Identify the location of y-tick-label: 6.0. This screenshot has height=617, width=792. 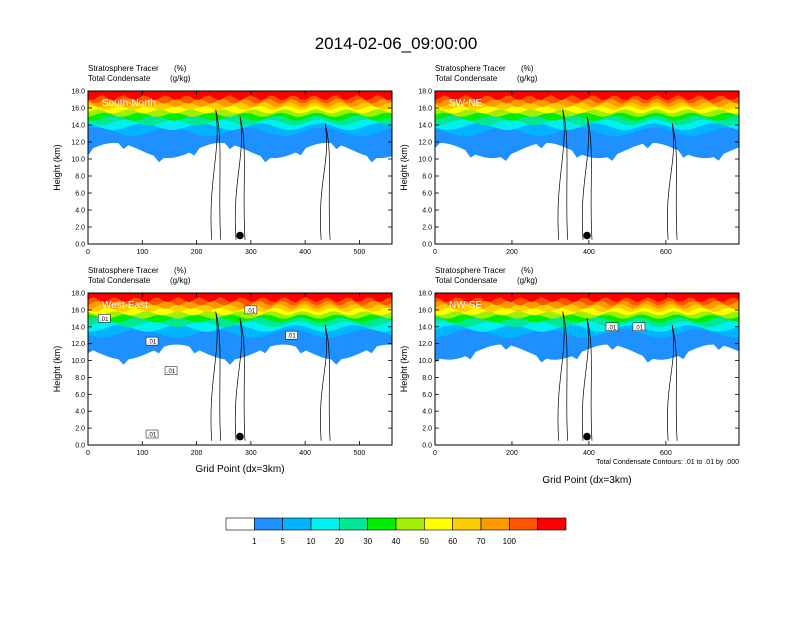
(80, 395).